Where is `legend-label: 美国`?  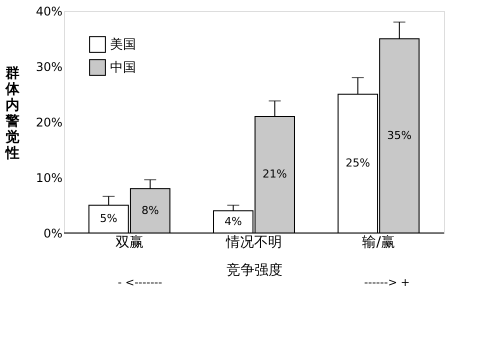 legend-label: 美国 is located at coordinates (123, 44).